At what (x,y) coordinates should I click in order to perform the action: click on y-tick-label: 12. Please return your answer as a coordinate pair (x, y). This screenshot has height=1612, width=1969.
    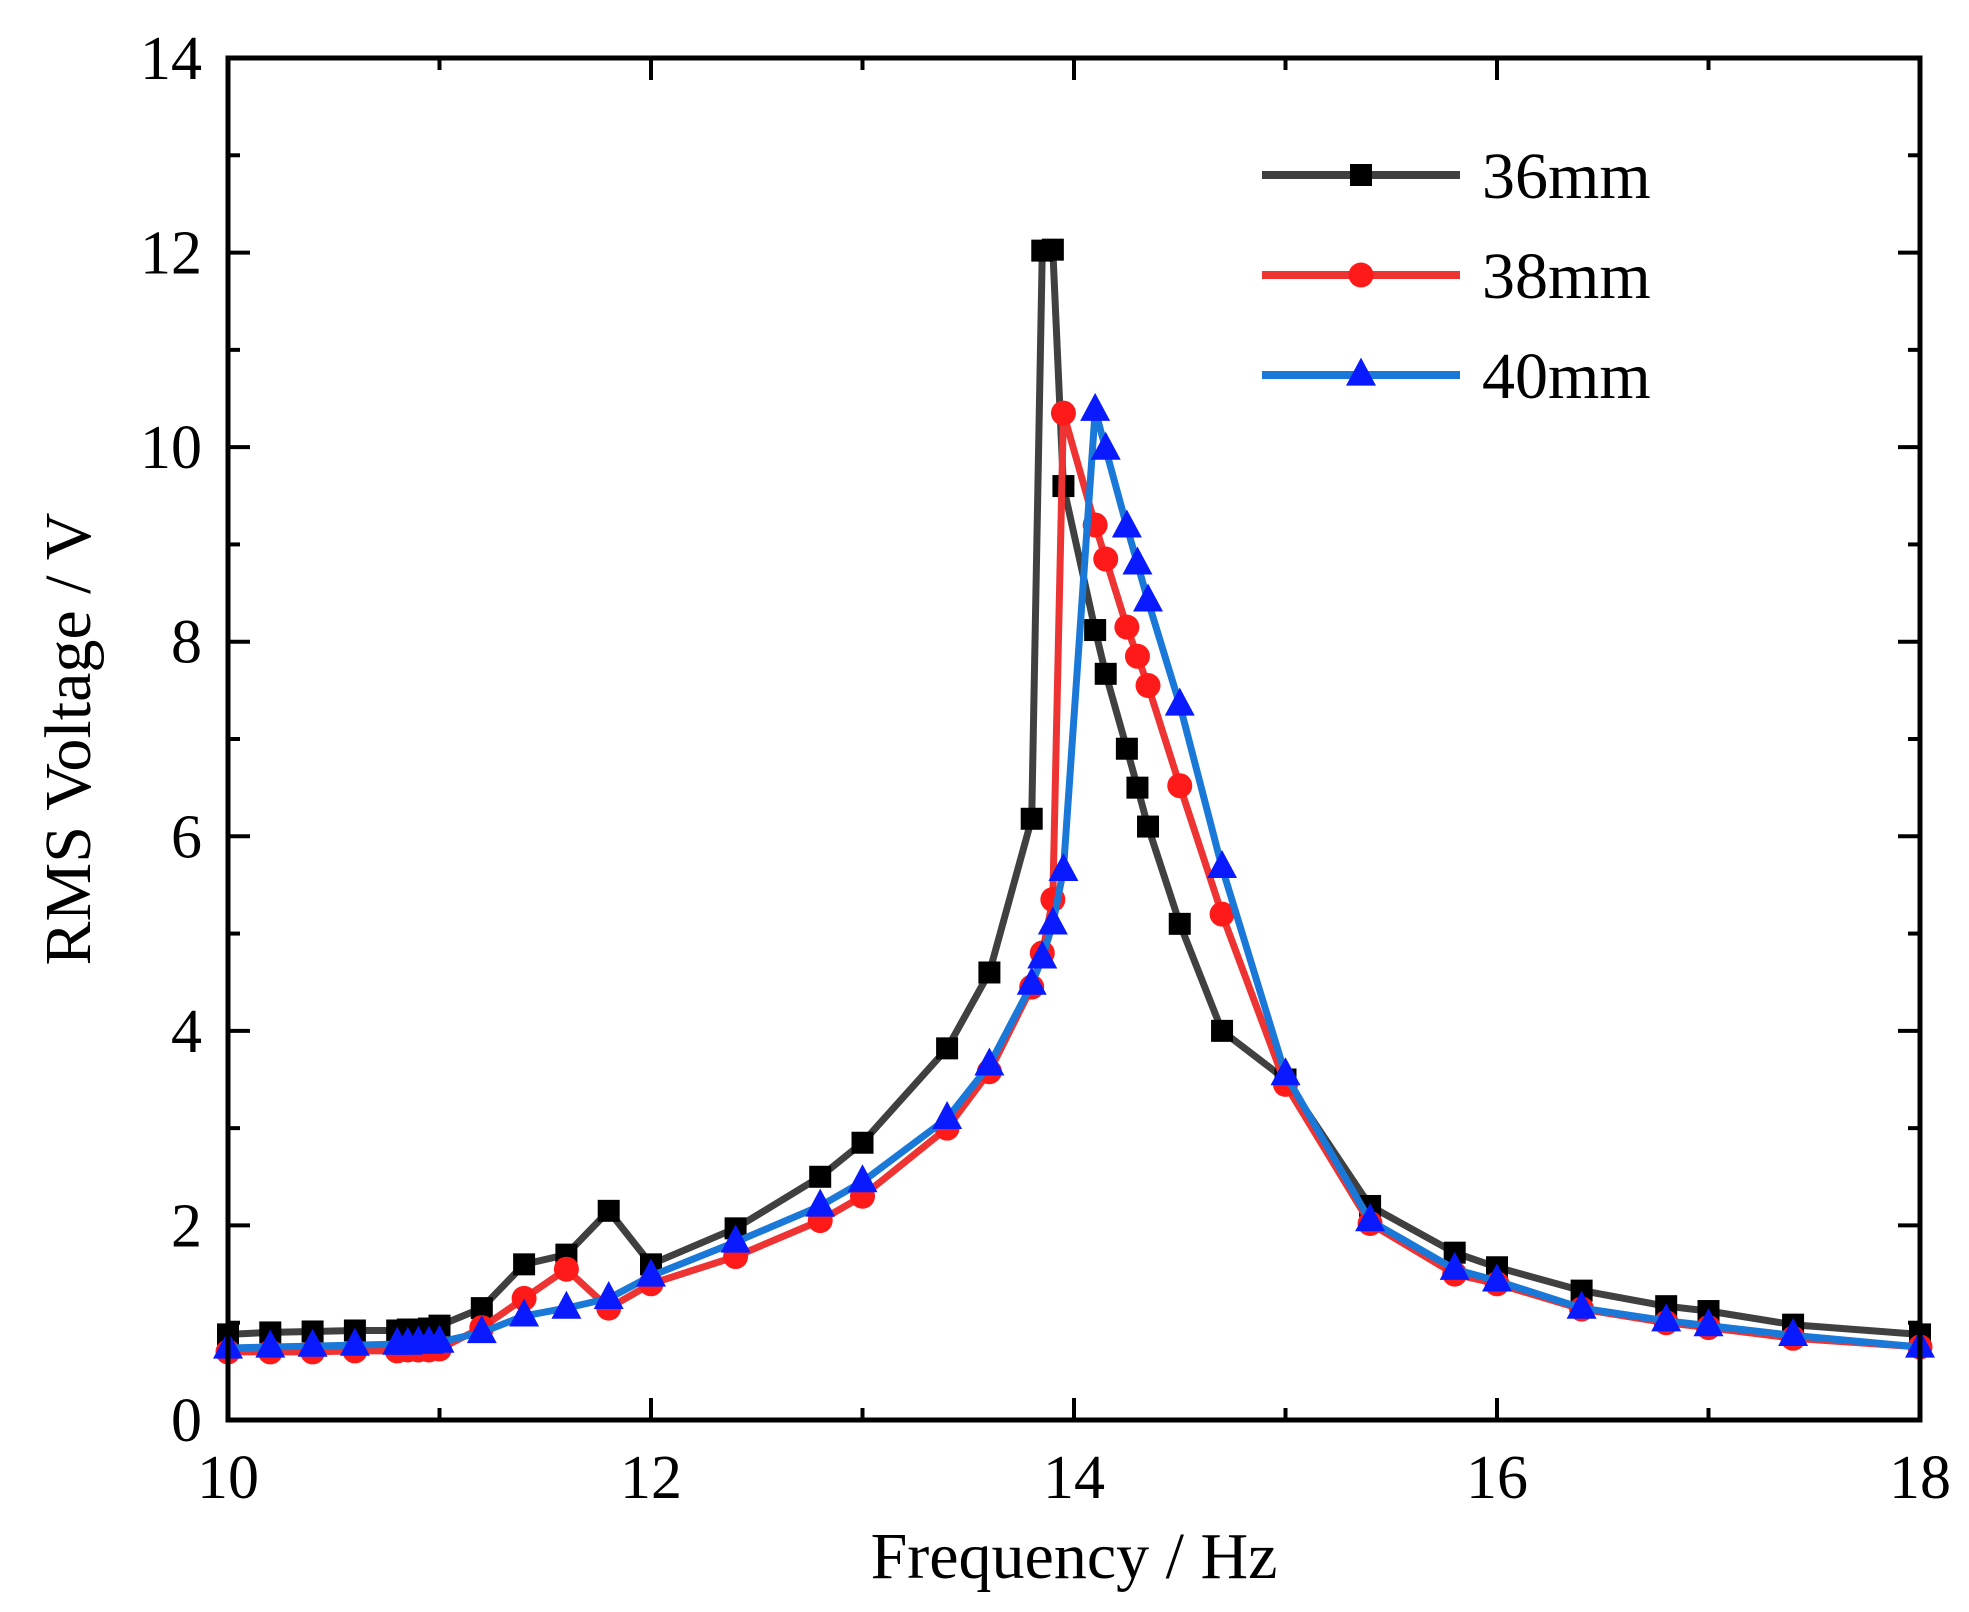
    Looking at the image, I should click on (171, 254).